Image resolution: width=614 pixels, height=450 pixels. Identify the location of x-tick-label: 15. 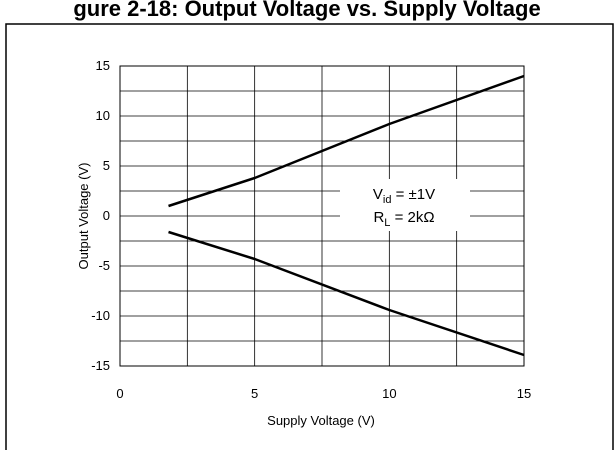
(524, 393).